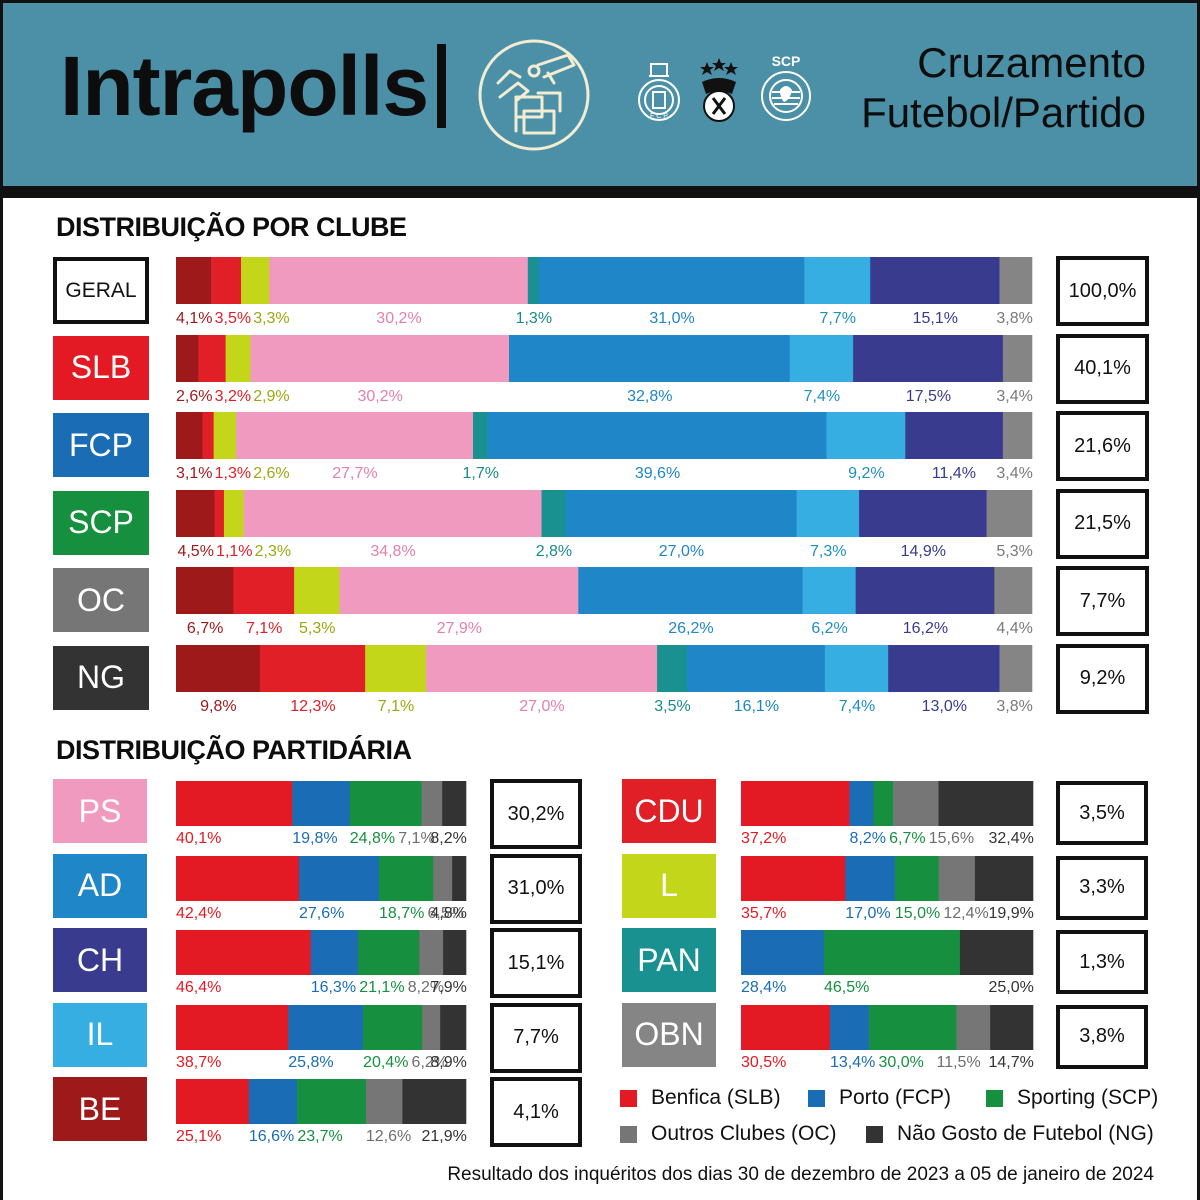 This screenshot has width=1200, height=1200. Describe the element at coordinates (895, 1097) in the screenshot. I see `legend-label-fcp: Porto (FCP)` at that location.